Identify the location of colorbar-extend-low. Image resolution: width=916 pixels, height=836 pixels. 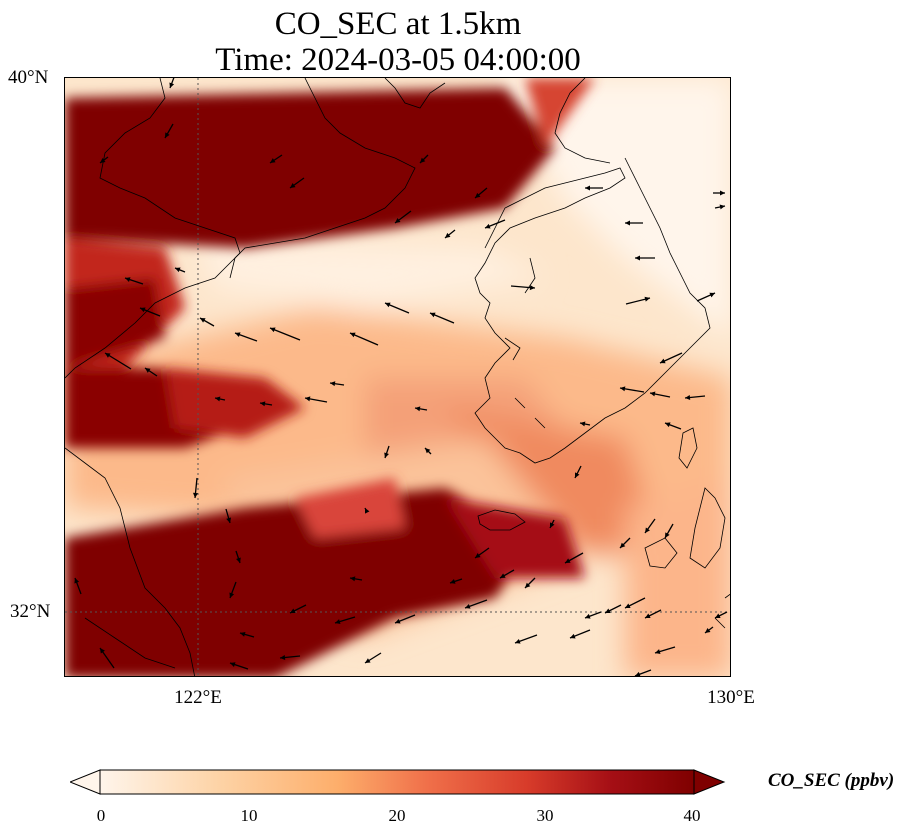
(85, 782).